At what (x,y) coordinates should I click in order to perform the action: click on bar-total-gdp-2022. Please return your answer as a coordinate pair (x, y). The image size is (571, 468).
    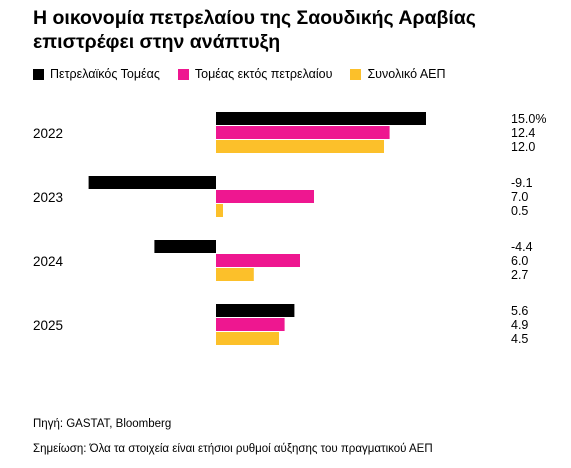
    Looking at the image, I should click on (300, 146).